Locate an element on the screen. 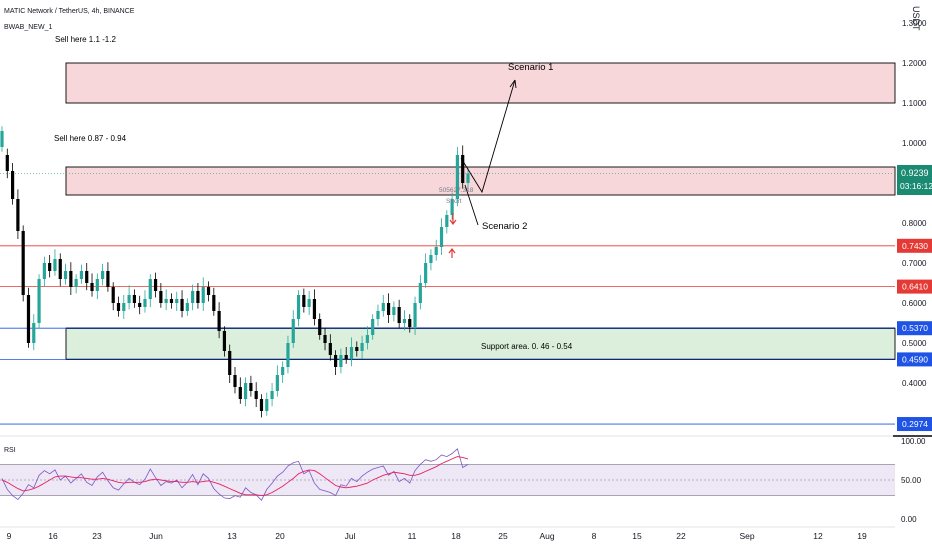 Image resolution: width=932 pixels, height=550 pixels. scenario-1-label: Scenario 1 is located at coordinates (530, 67).